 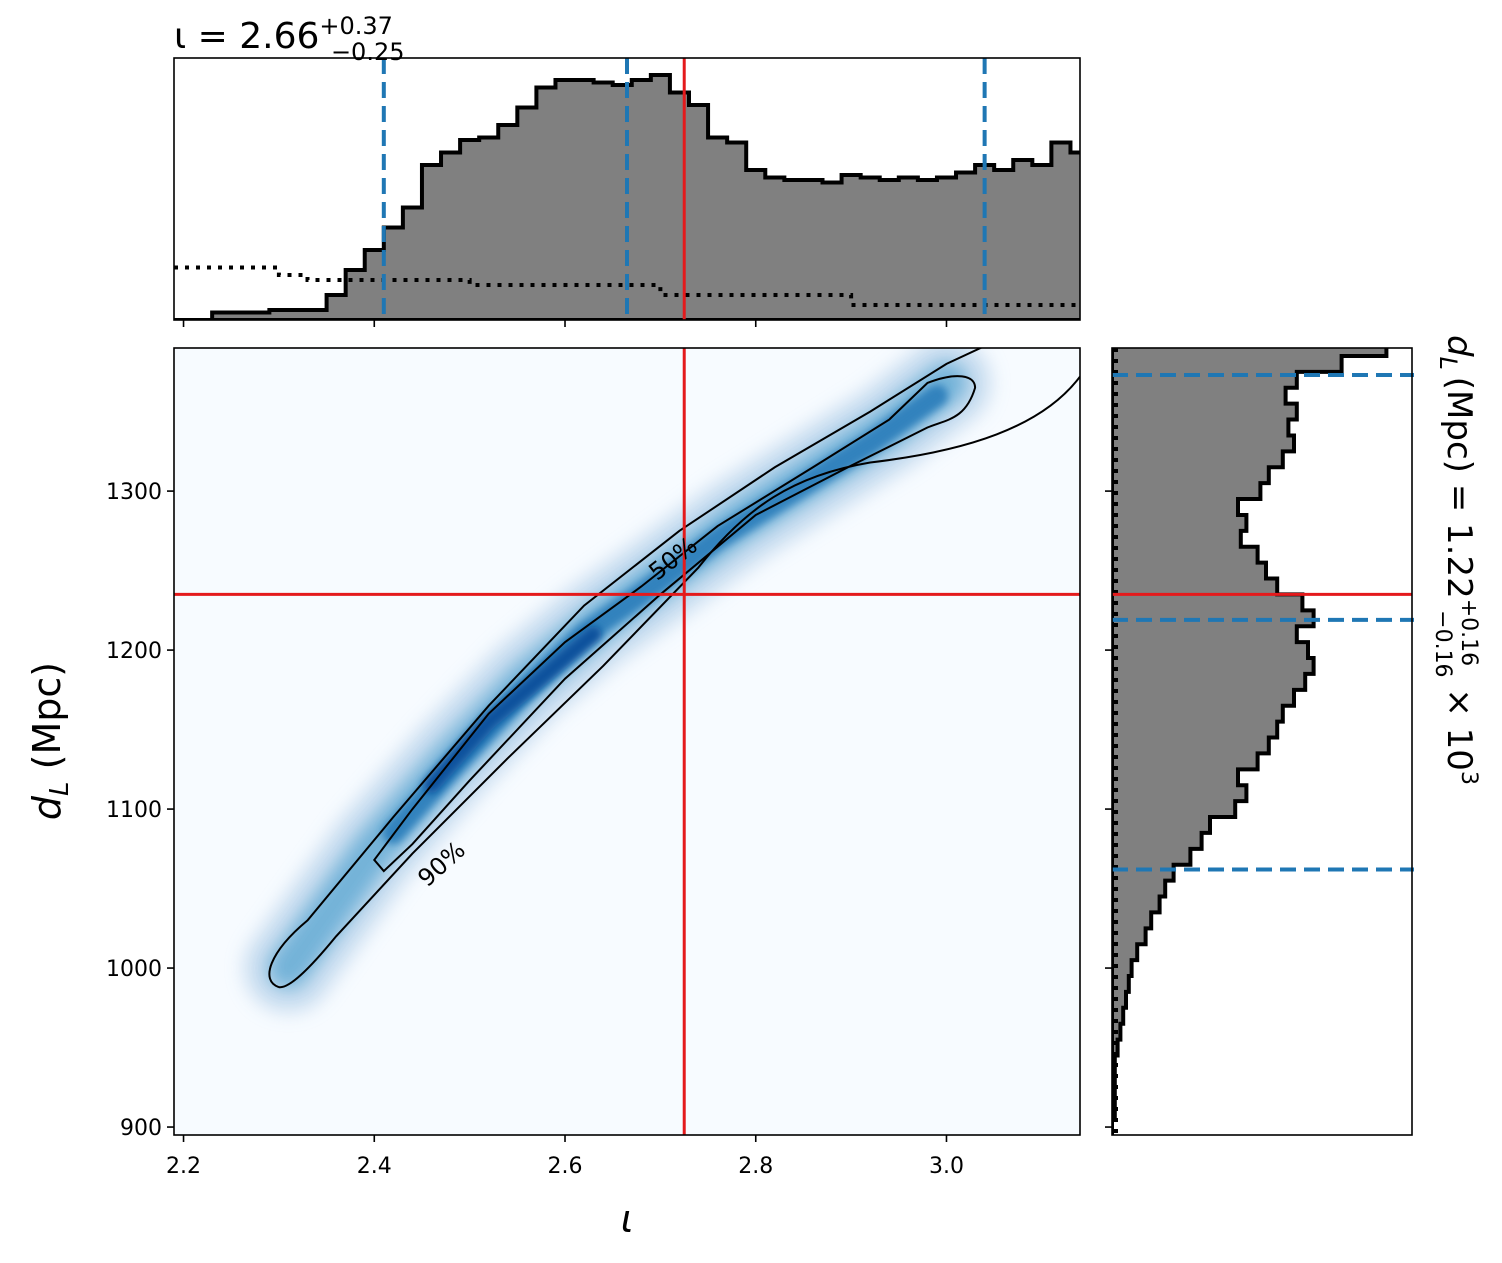 I want to click on main-ytick-label: 1200, so click(x=134, y=651).